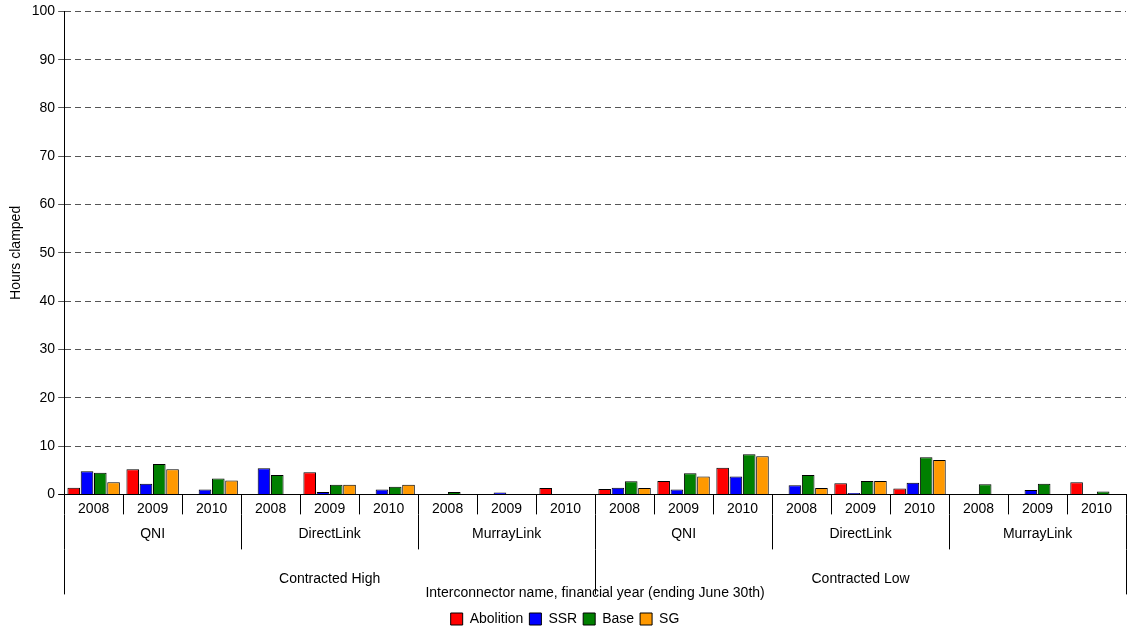  What do you see at coordinates (43, 10) in the screenshot?
I see `y-tick-label: 100` at bounding box center [43, 10].